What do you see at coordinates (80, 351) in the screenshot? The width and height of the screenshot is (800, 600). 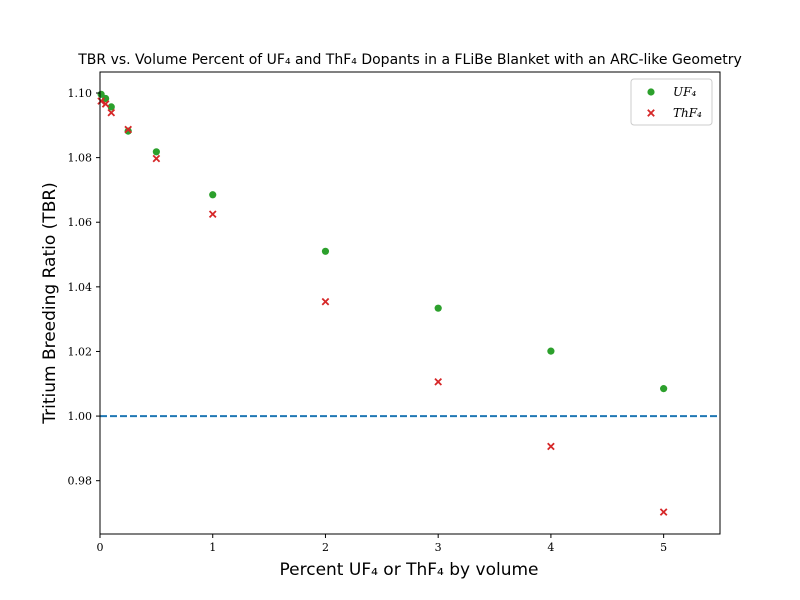 I see `y-tick-label: 1.02` at bounding box center [80, 351].